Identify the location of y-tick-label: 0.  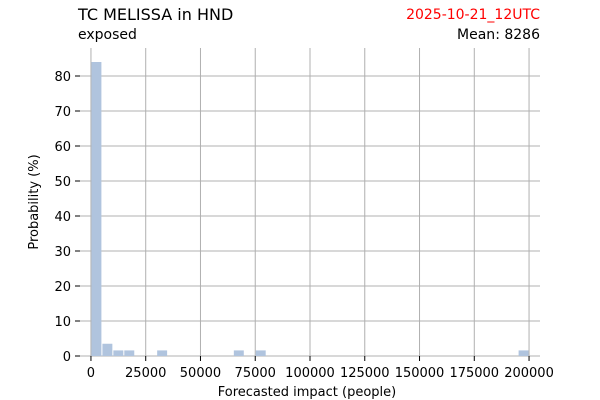
(67, 357).